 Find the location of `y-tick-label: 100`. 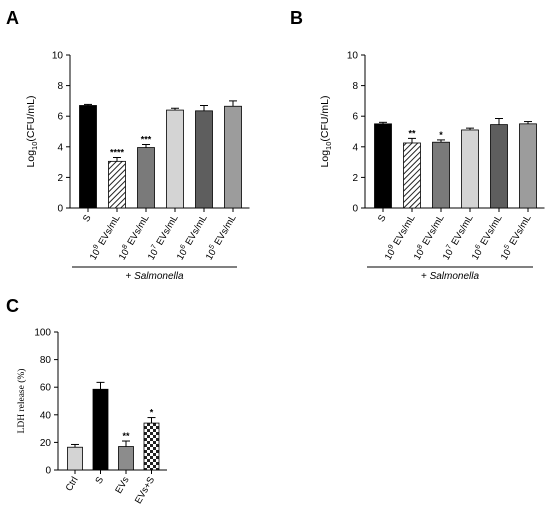

y-tick-label: 100 is located at coordinates (42, 333).